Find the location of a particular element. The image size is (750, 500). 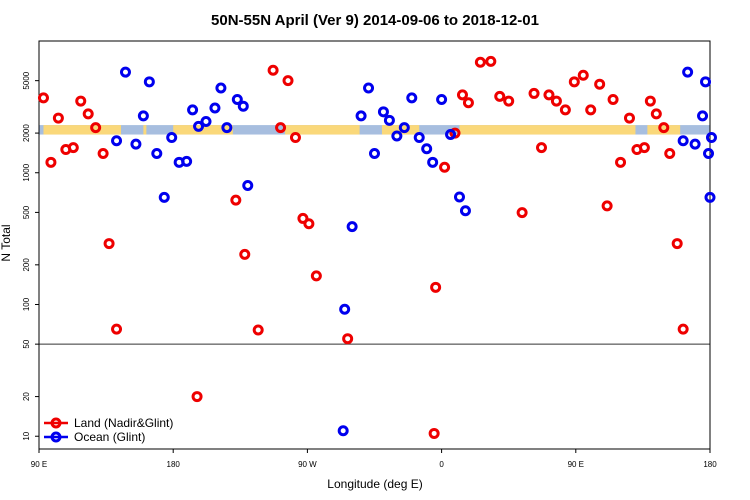

y-tick-label: 2000 is located at coordinates (26, 133).